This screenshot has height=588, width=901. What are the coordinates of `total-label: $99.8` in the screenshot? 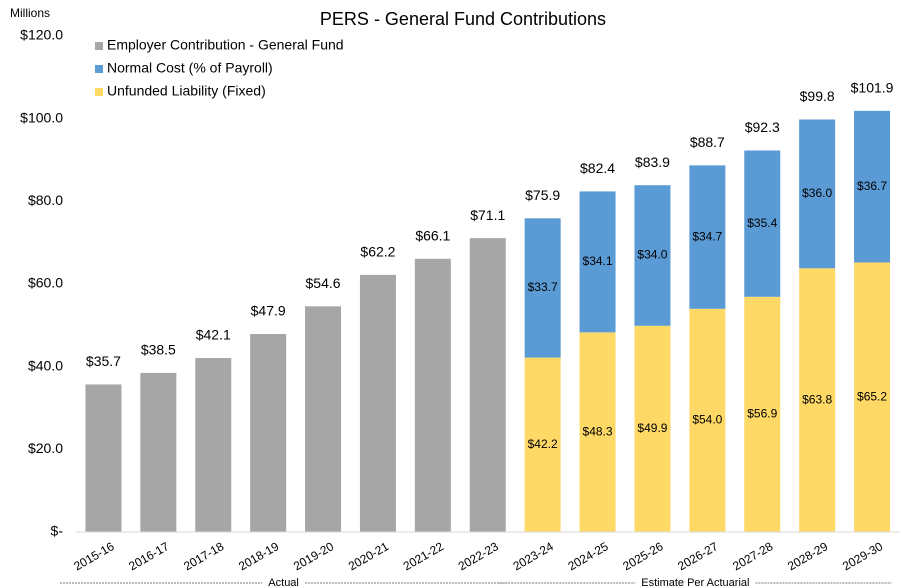 It's located at (817, 96).